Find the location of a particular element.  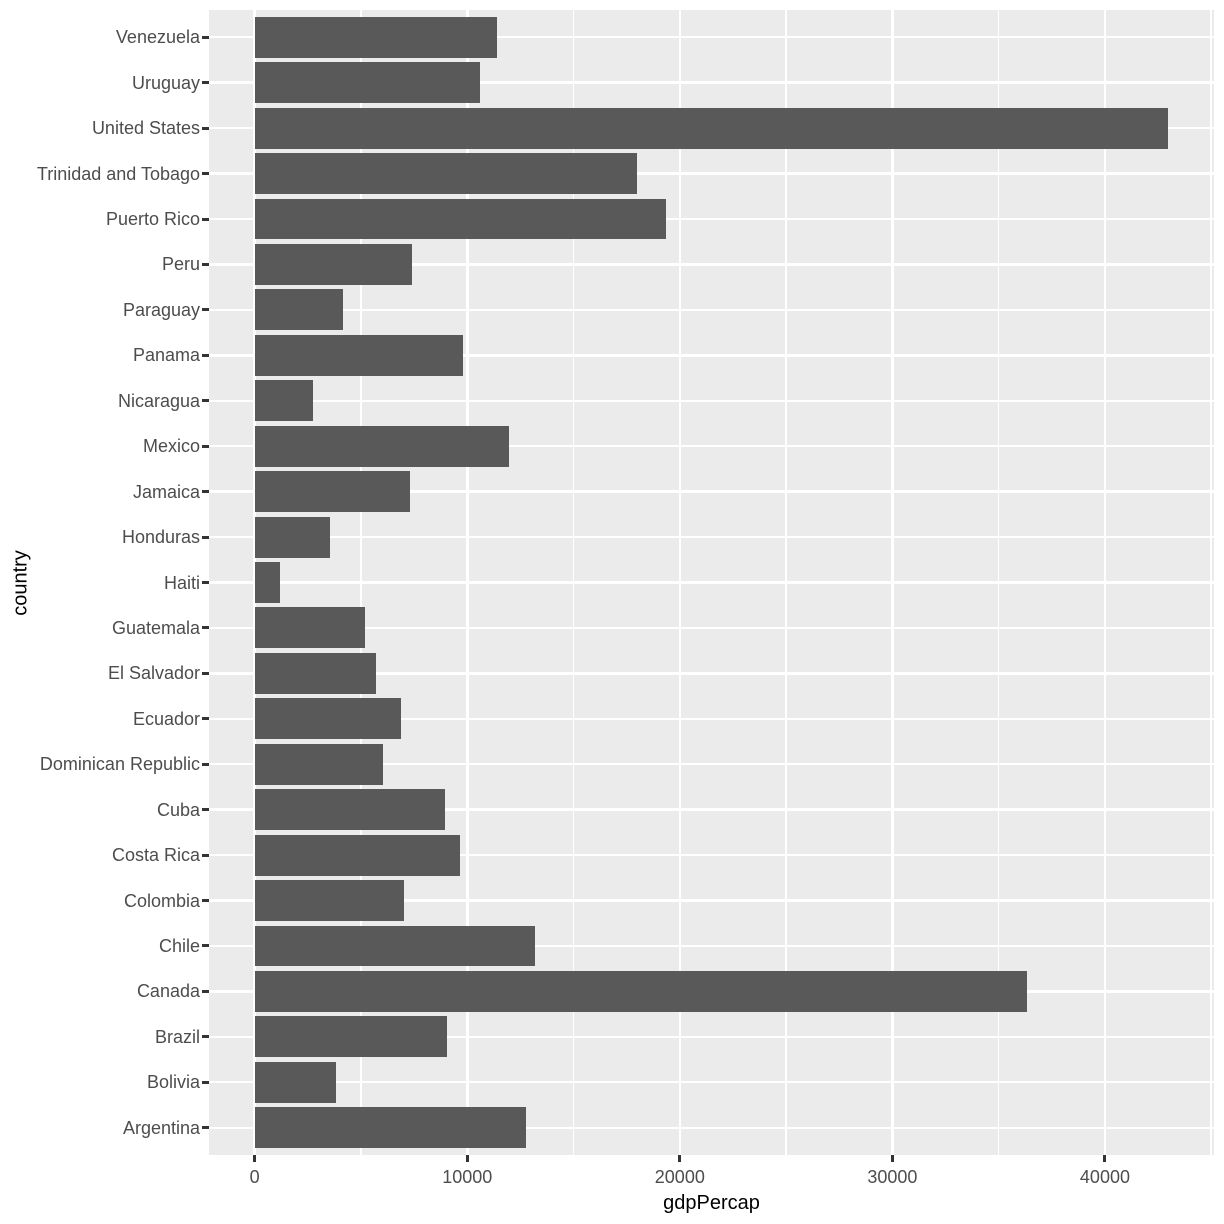

bar-venezuela is located at coordinates (376, 37).